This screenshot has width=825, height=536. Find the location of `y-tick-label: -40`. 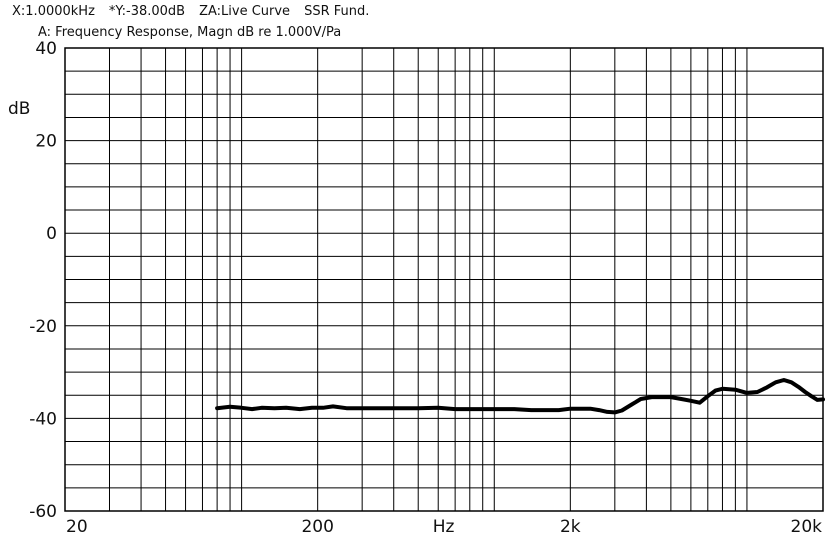

y-tick-label: -40 is located at coordinates (43, 419).